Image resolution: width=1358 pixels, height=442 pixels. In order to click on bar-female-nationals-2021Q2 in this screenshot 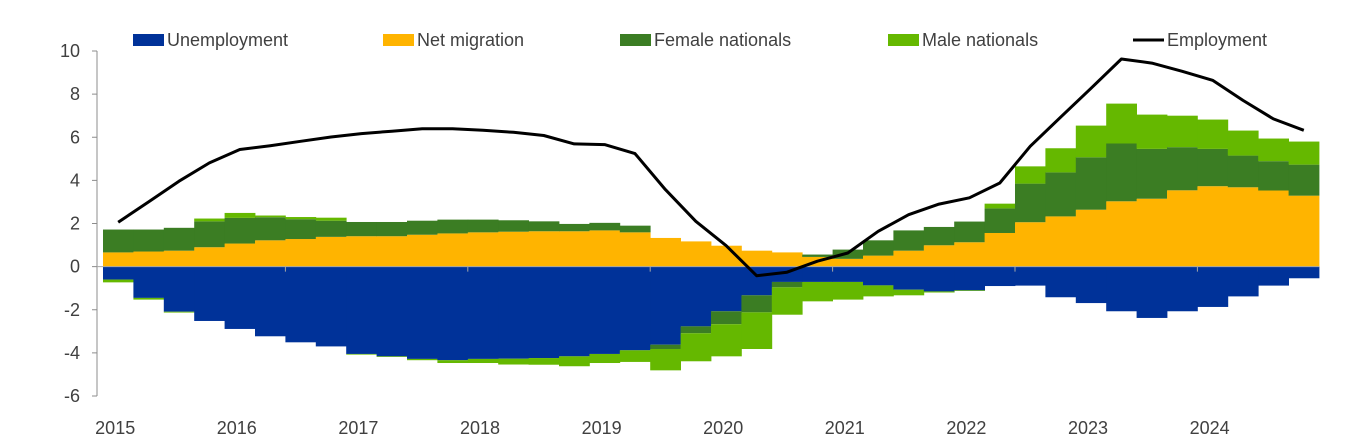, I will do `click(878, 248)`.